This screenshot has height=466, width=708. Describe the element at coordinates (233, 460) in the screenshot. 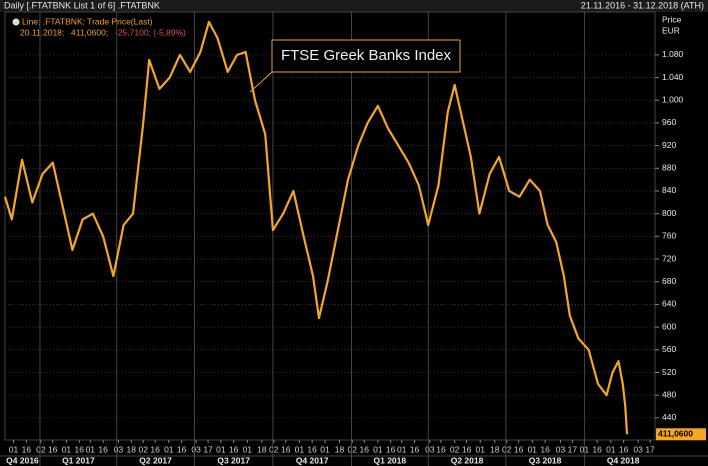

I see `quarter-label: Q3 2017` at that location.